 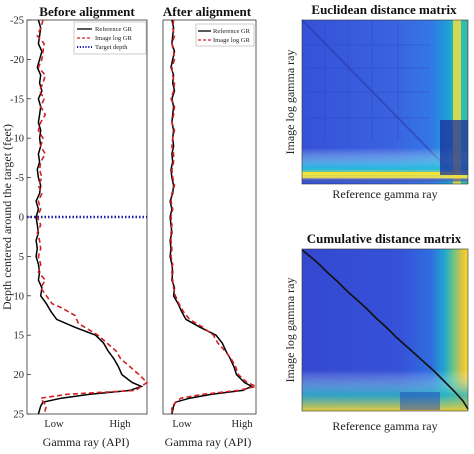 I want to click on y-tick-label: 0, so click(x=21, y=218).